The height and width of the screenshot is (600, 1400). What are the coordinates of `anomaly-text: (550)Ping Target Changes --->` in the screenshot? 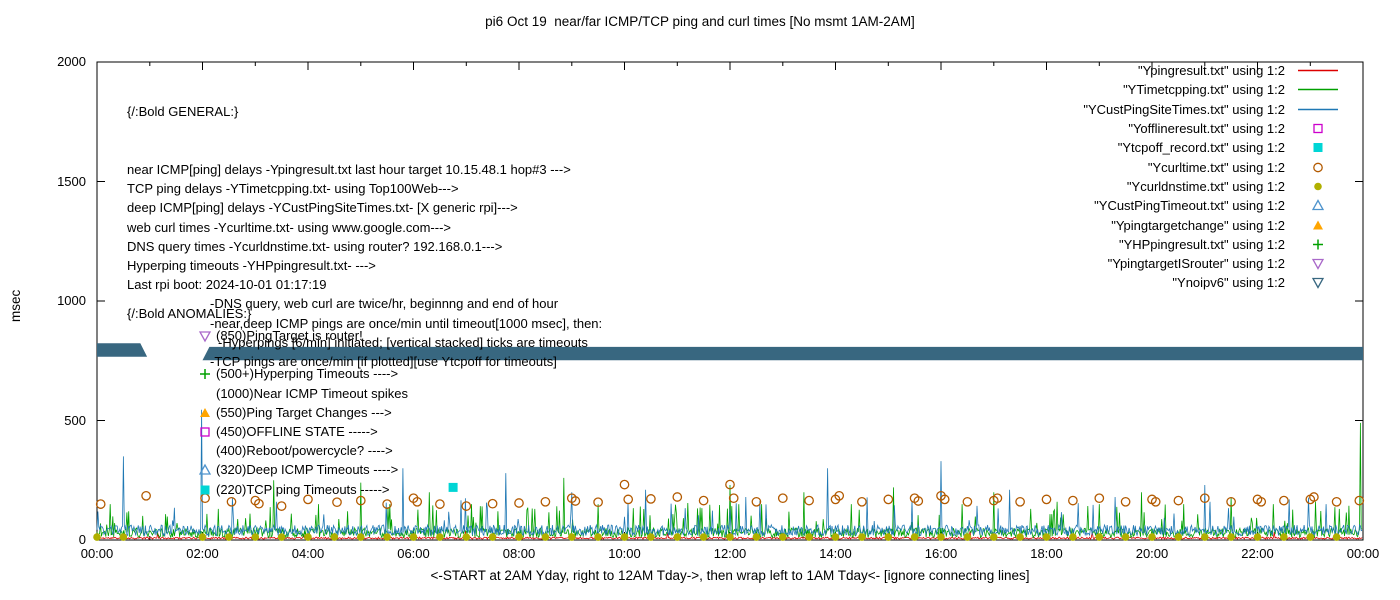 It's located at (304, 412).